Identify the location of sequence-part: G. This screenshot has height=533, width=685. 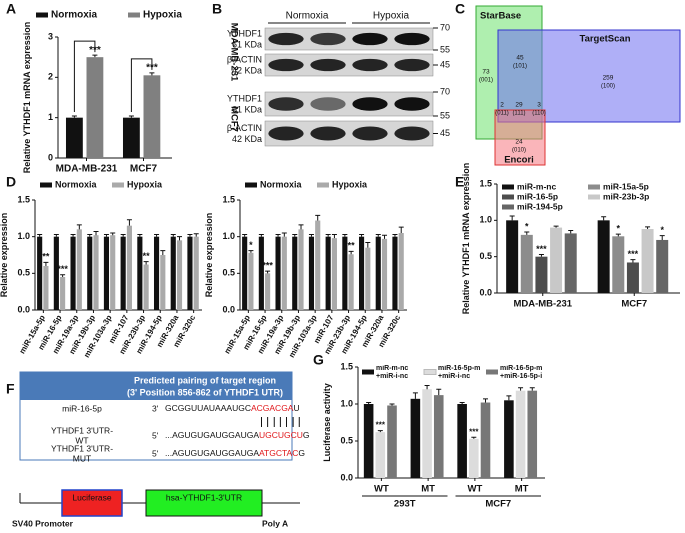
(301, 453).